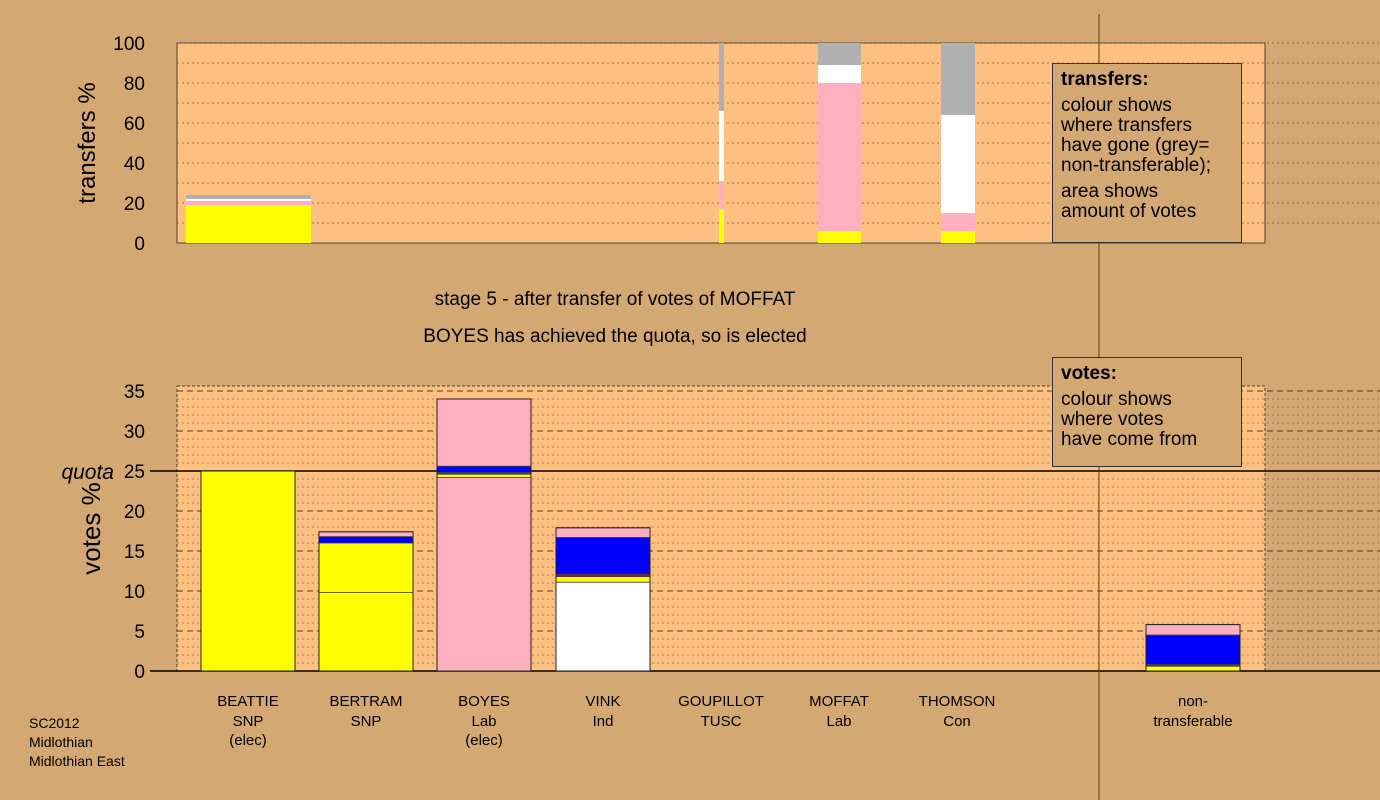  What do you see at coordinates (134, 84) in the screenshot?
I see `transfers-tick-label: 80` at bounding box center [134, 84].